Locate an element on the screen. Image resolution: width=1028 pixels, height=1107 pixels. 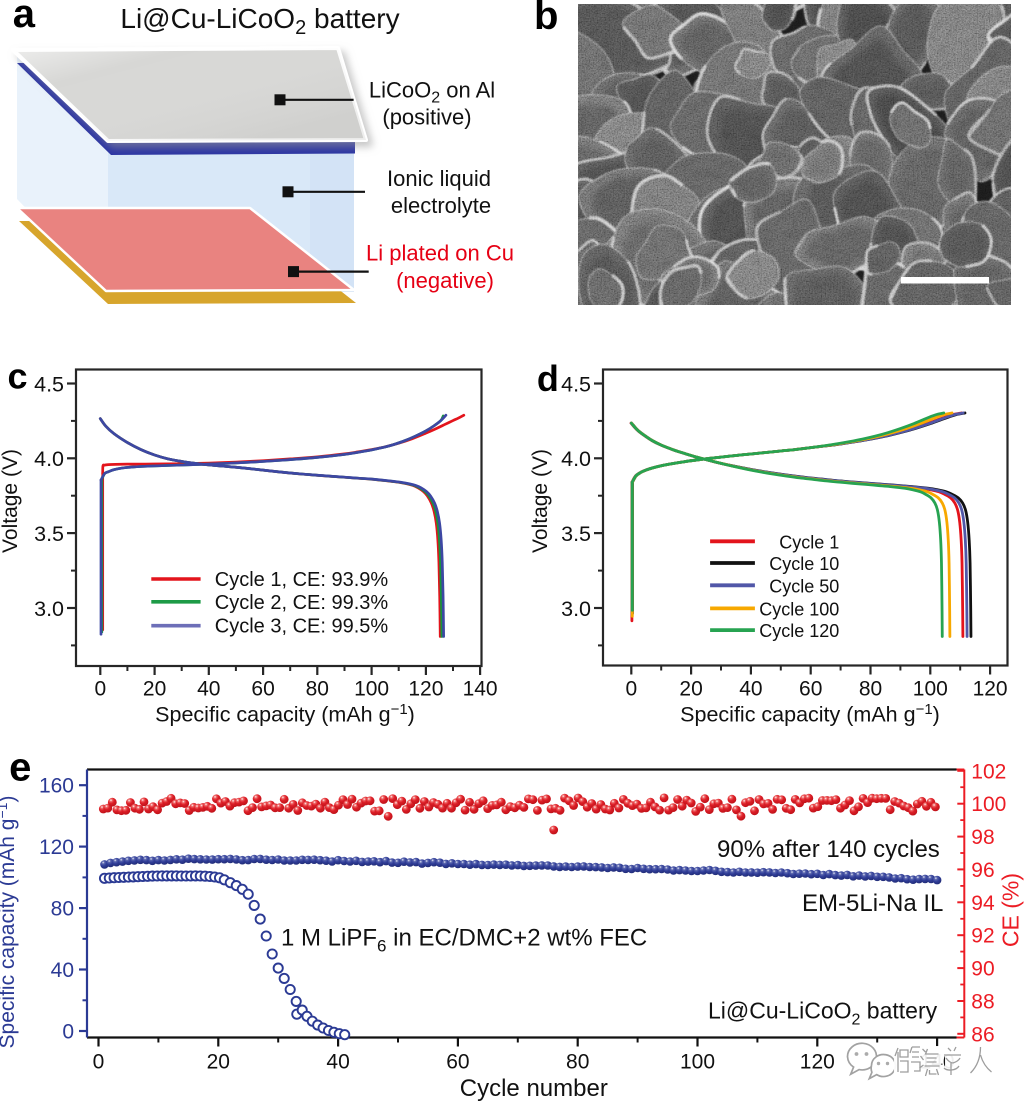
svg-text: Cycle 120 is located at coordinates (799, 631).